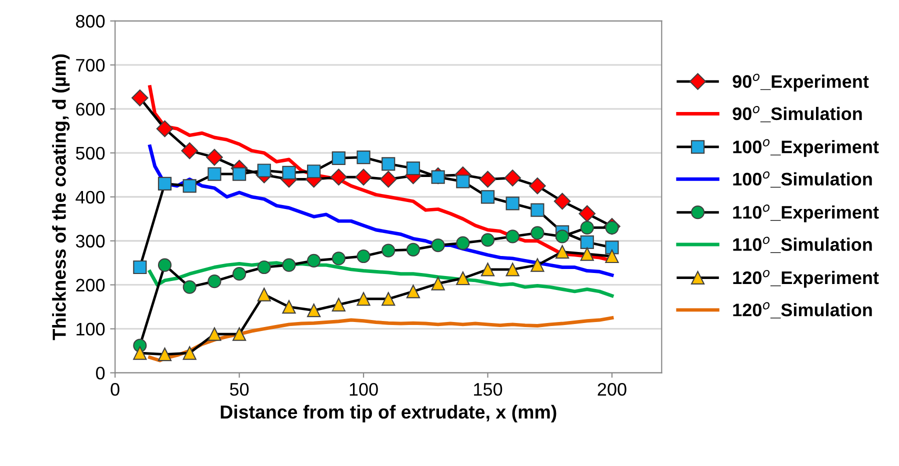 The width and height of the screenshot is (899, 466). I want to click on y-tick-label: 0, so click(100, 373).